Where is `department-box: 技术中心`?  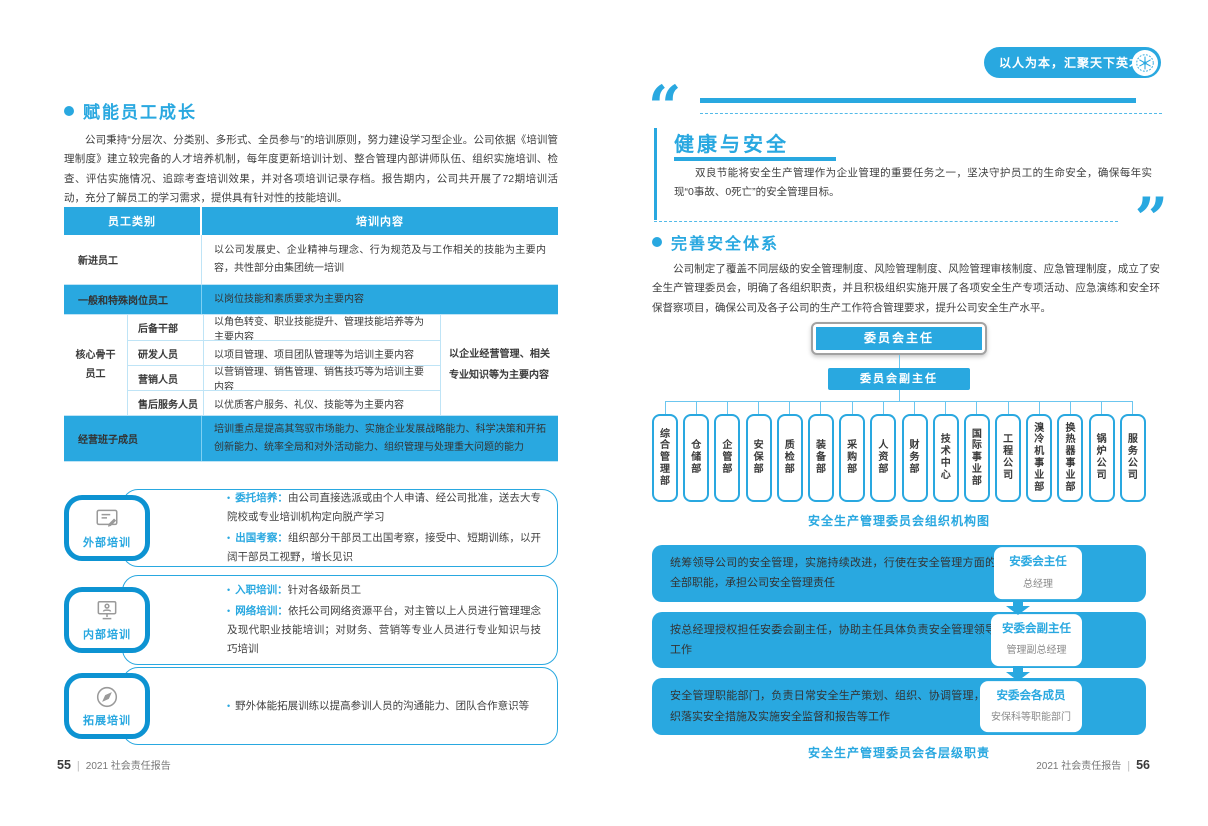 department-box: 技术中心 is located at coordinates (945, 458).